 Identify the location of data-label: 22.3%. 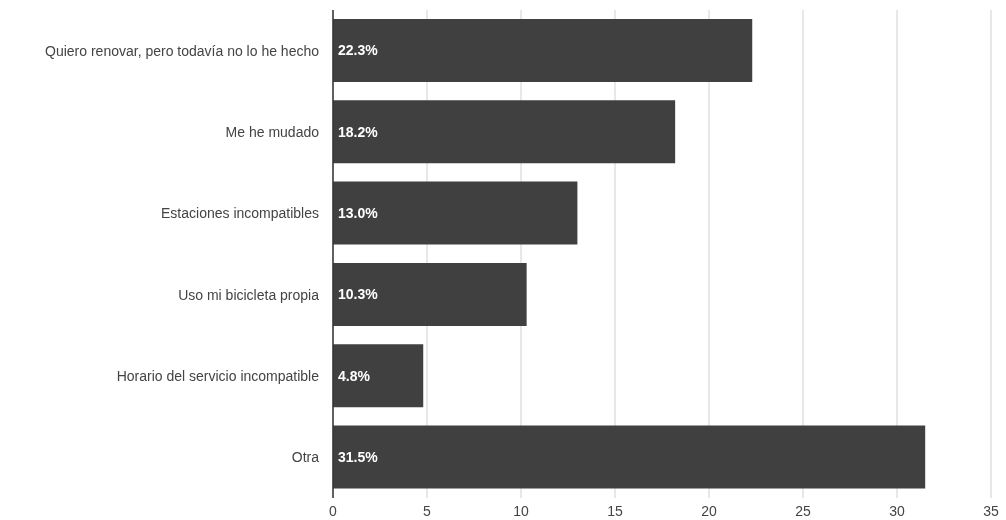
(358, 50).